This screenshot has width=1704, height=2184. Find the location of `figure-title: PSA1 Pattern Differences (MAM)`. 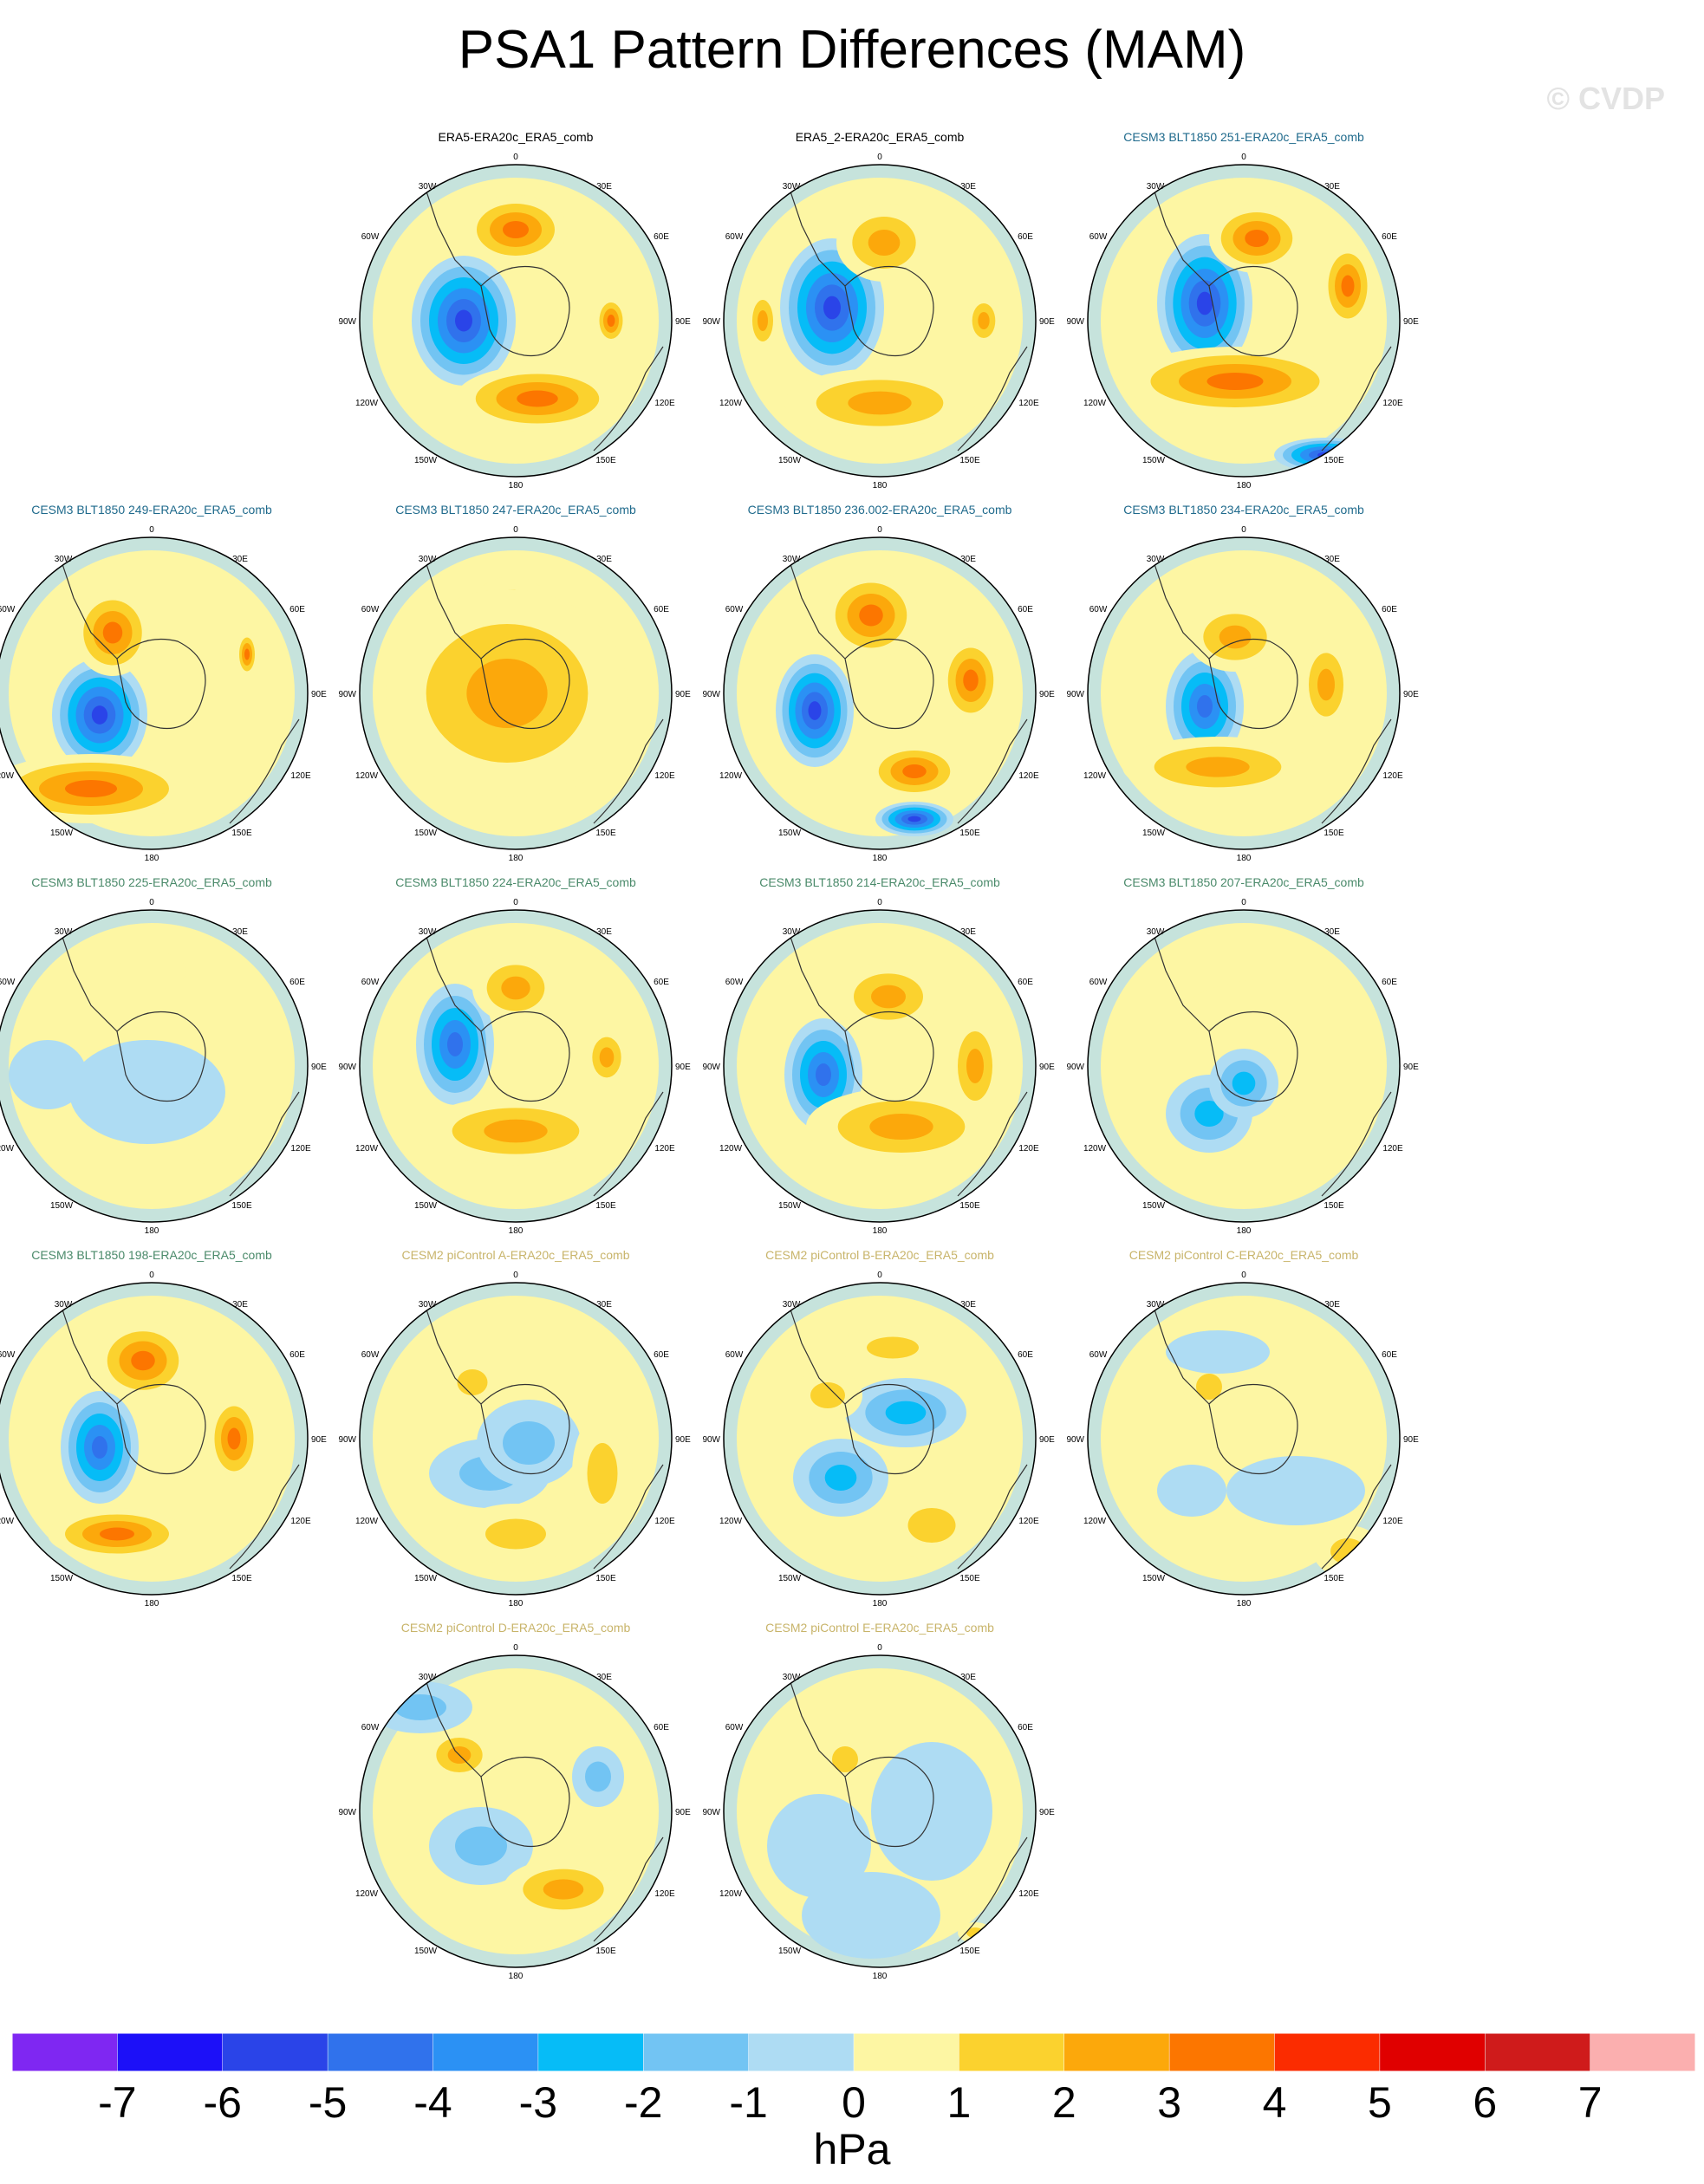

figure-title: PSA1 Pattern Differences (MAM) is located at coordinates (852, 50).